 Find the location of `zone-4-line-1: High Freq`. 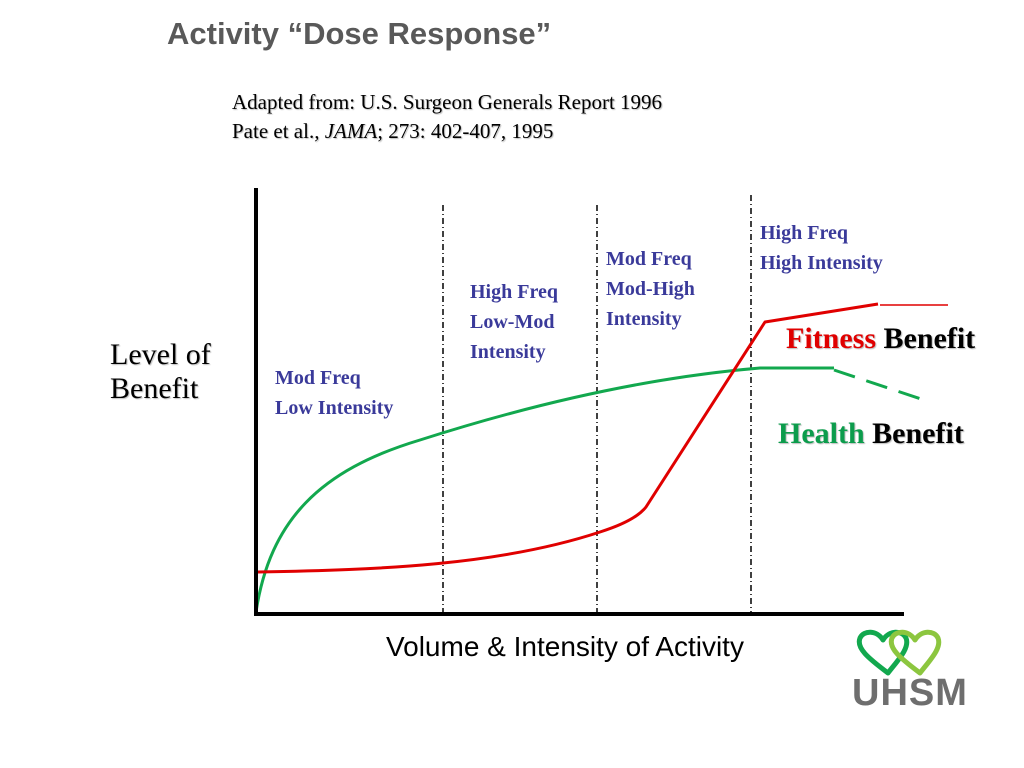

zone-4-line-1: High Freq is located at coordinates (804, 233).